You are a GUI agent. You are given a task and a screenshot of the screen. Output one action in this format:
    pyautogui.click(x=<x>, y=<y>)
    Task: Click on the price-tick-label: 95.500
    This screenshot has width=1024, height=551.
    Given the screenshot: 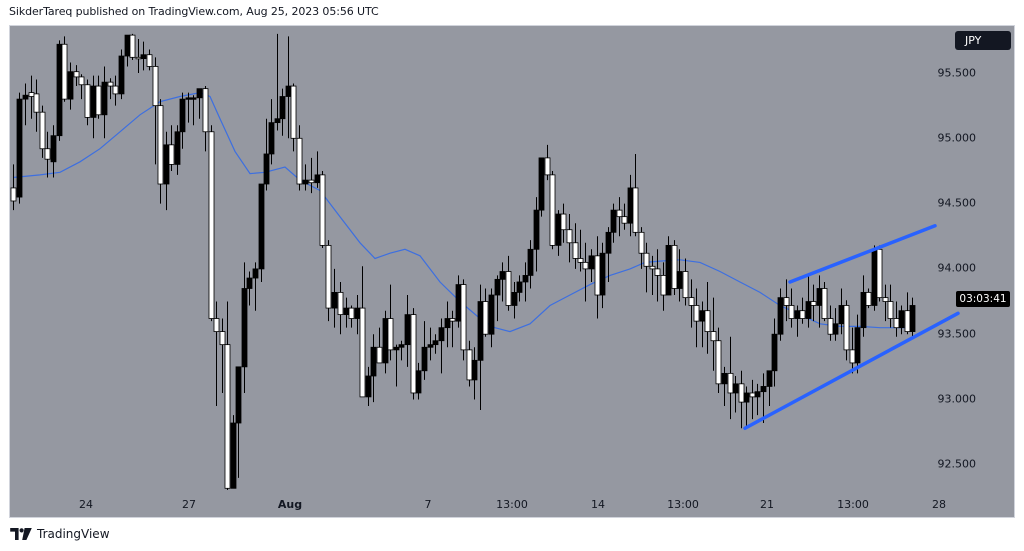 What is the action you would take?
    pyautogui.click(x=957, y=73)
    